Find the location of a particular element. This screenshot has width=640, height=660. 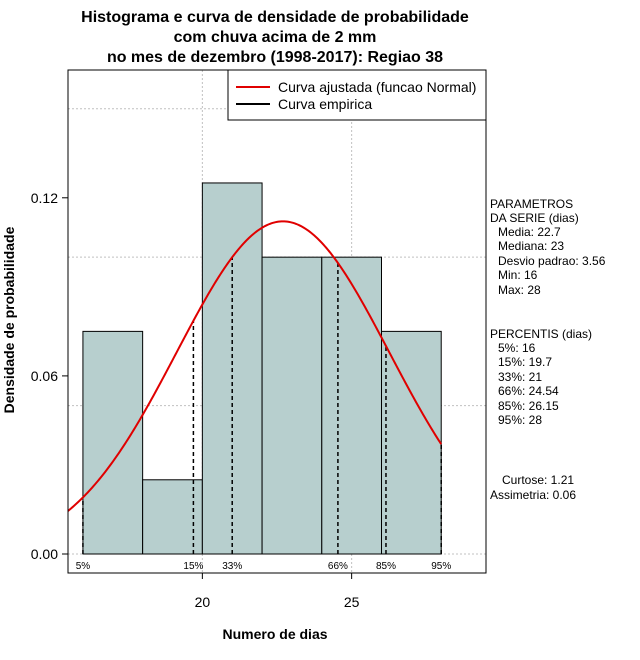

percentile-label-1: 15% is located at coordinates (193, 566).